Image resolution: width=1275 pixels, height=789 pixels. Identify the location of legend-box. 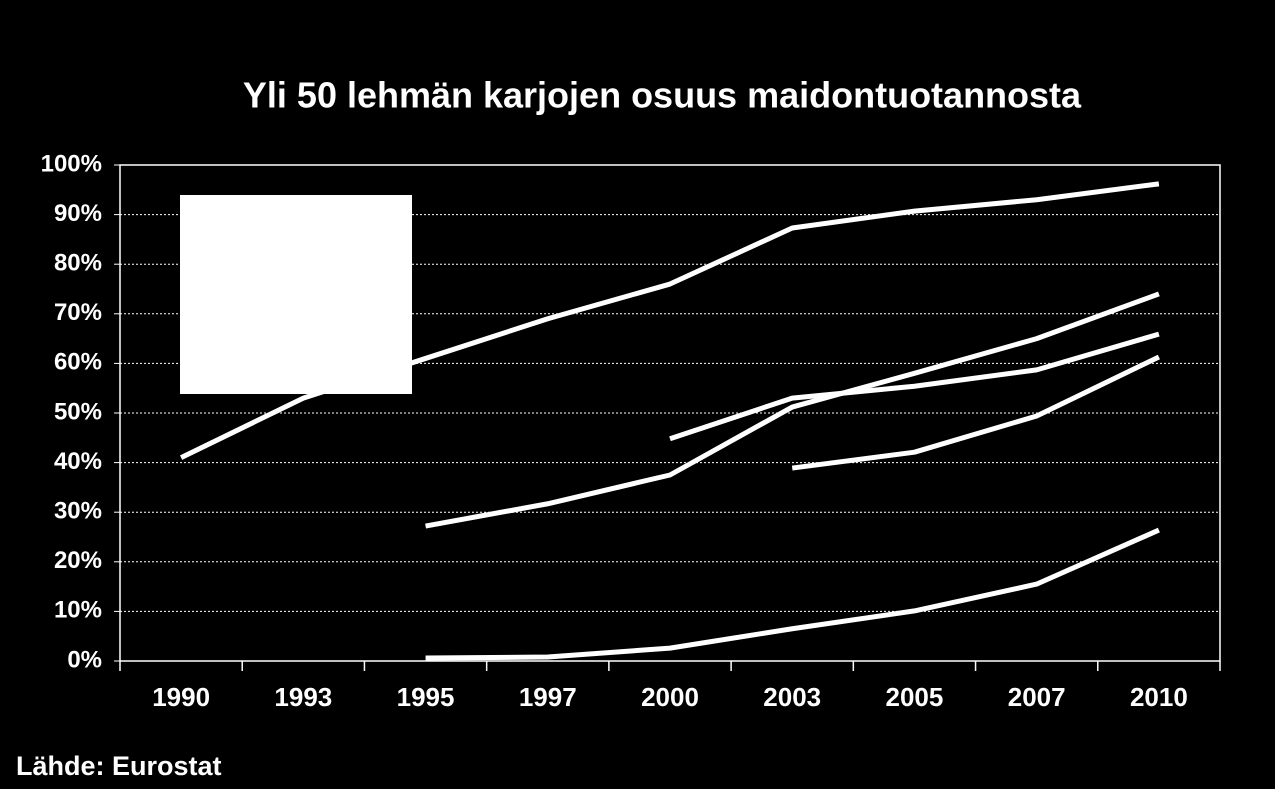
(296, 294).